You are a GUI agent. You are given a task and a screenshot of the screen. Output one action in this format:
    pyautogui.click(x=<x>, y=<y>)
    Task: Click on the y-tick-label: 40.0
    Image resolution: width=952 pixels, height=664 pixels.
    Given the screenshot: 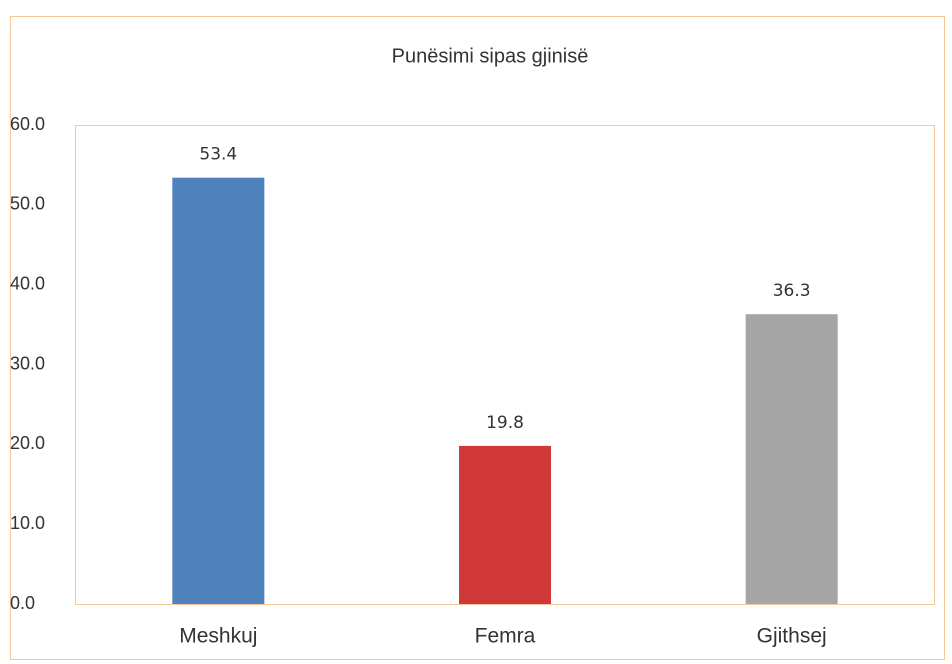 What is the action you would take?
    pyautogui.click(x=27, y=283)
    